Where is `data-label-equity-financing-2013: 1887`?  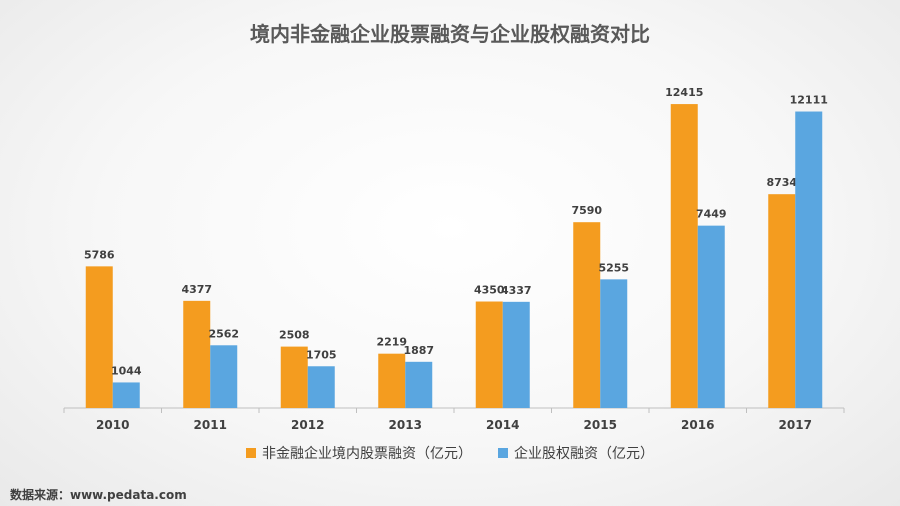
data-label-equity-financing-2013: 1887 is located at coordinates (418, 350).